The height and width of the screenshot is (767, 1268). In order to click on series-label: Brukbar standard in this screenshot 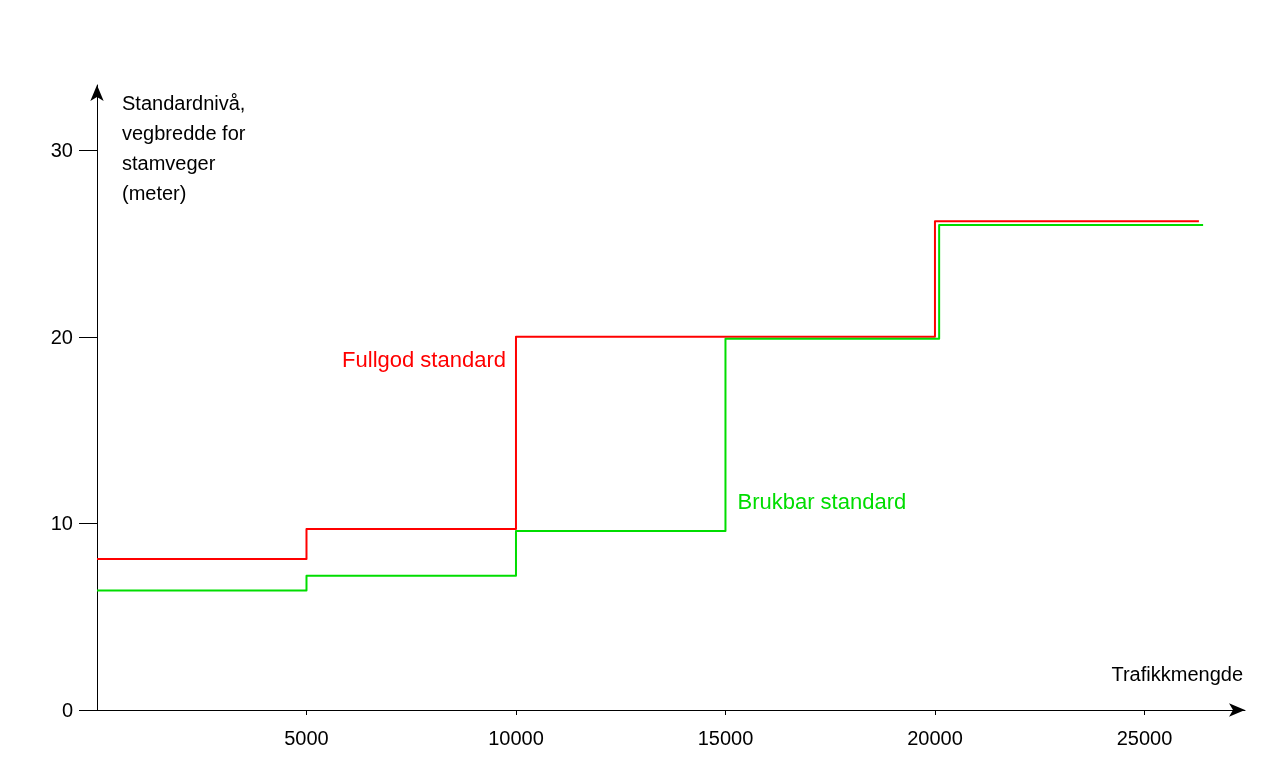, I will do `click(822, 502)`.